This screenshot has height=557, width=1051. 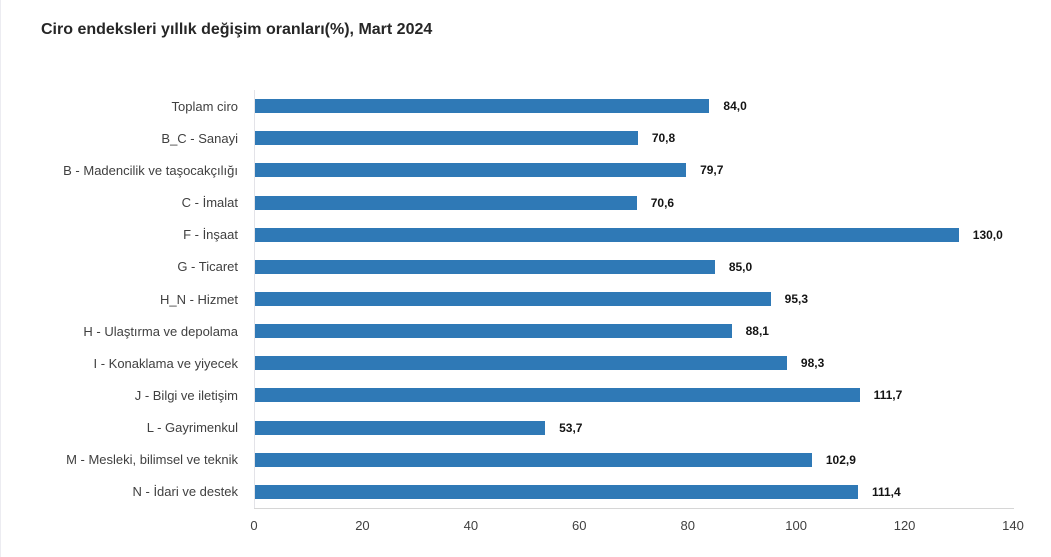 What do you see at coordinates (888, 395) in the screenshot?
I see `value-label: 111,7` at bounding box center [888, 395].